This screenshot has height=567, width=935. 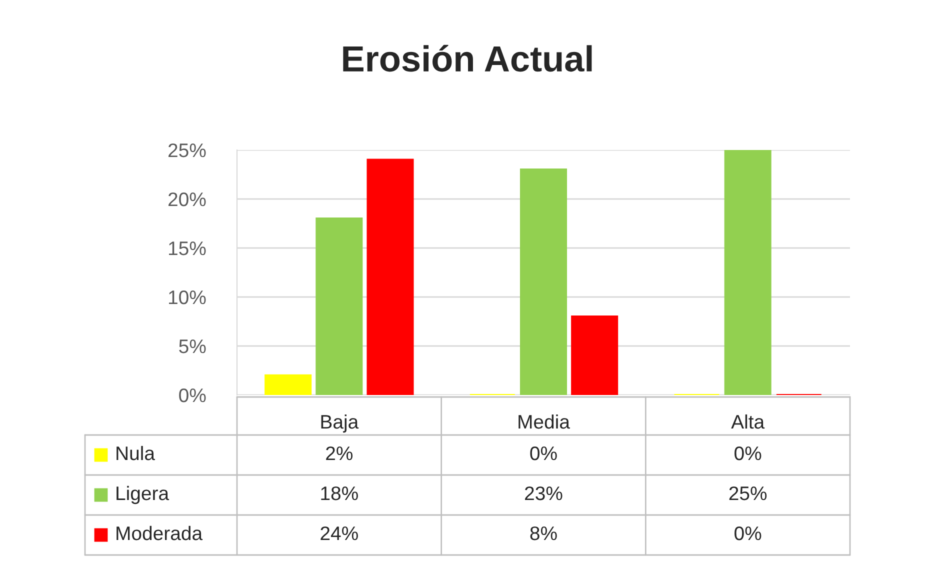 I want to click on data-label: 8%, so click(x=543, y=533).